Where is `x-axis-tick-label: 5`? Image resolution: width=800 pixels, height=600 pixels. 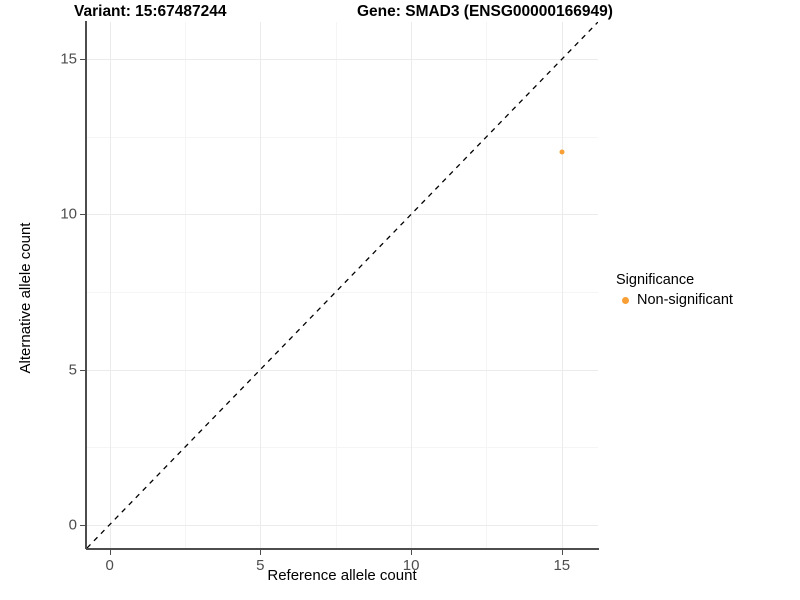
x-axis-tick-label: 5 is located at coordinates (260, 565).